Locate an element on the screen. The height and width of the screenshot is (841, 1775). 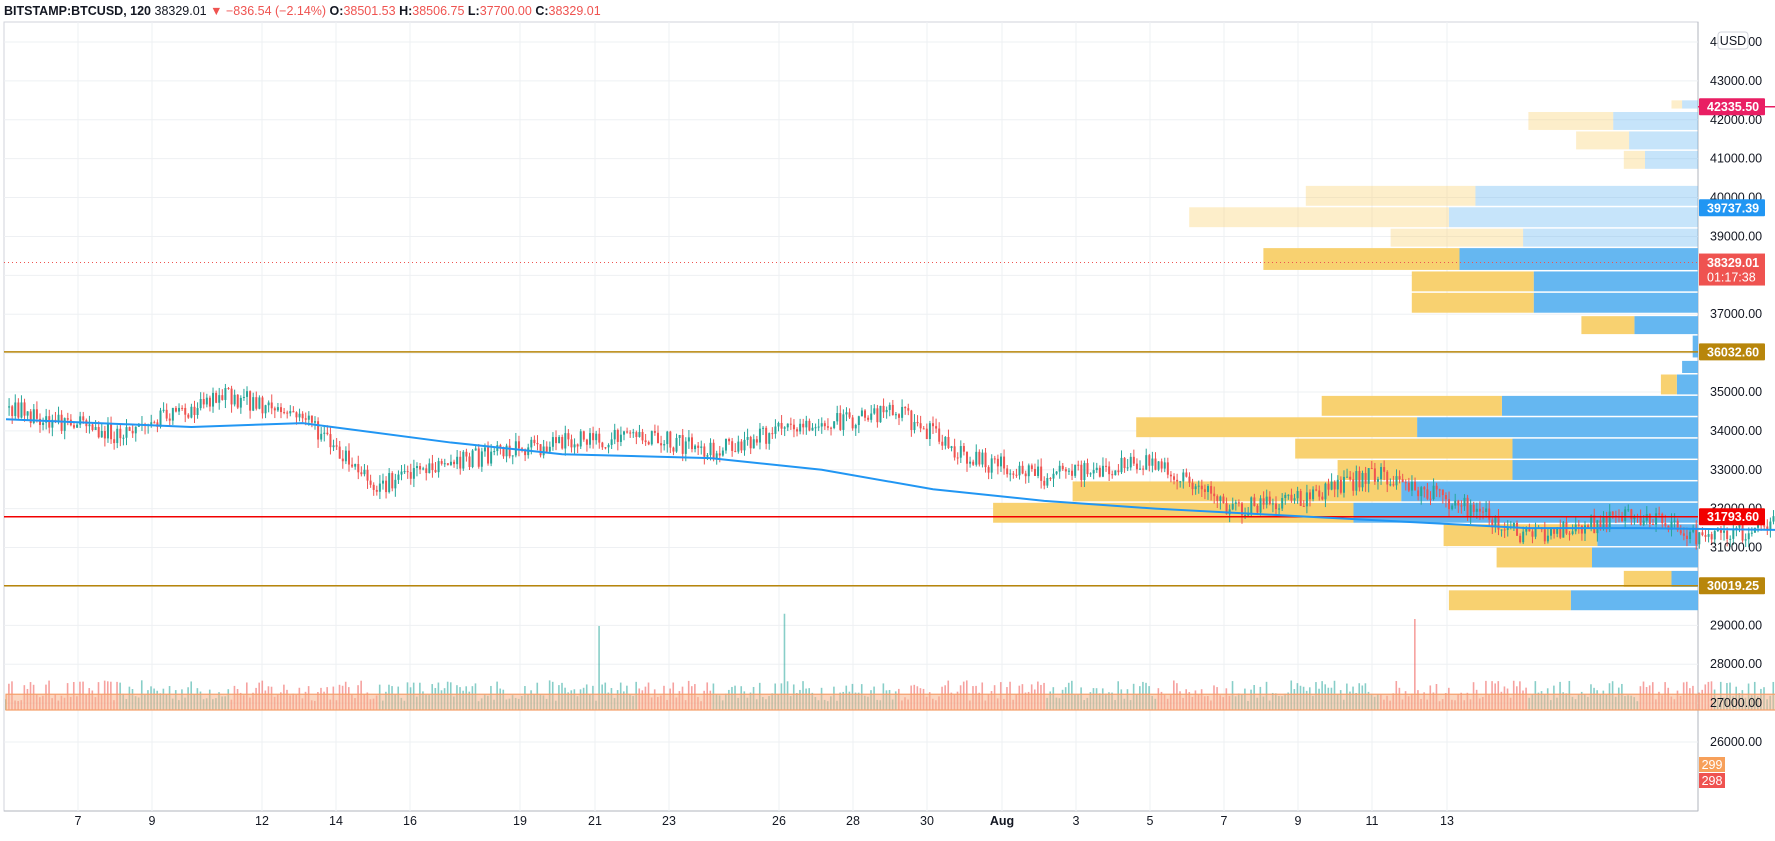
time-axis: 7 9 12 14 16 19 21 23 26 28 30 Aug 3 5 7 9 11 13 is located at coordinates (764, 821).